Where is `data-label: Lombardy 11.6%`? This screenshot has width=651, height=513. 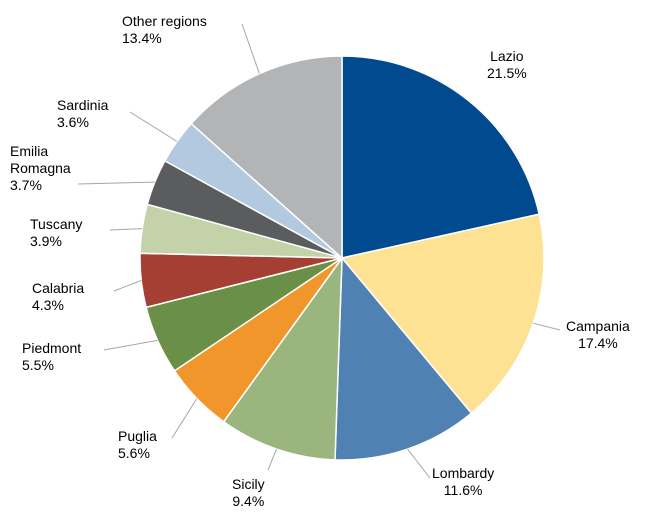 data-label: Lombardy 11.6% is located at coordinates (463, 482).